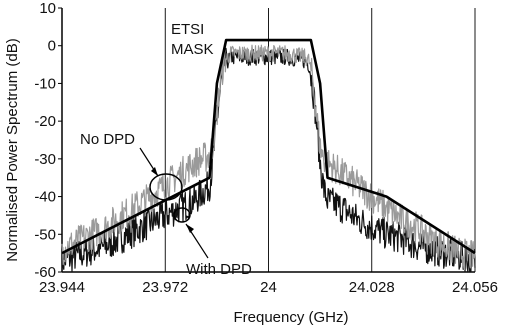 Image resolution: width=510 pixels, height=326 pixels. What do you see at coordinates (12, 149) in the screenshot?
I see `y-axis-title: Normalised Power Spectrum (dB)` at bounding box center [12, 149].